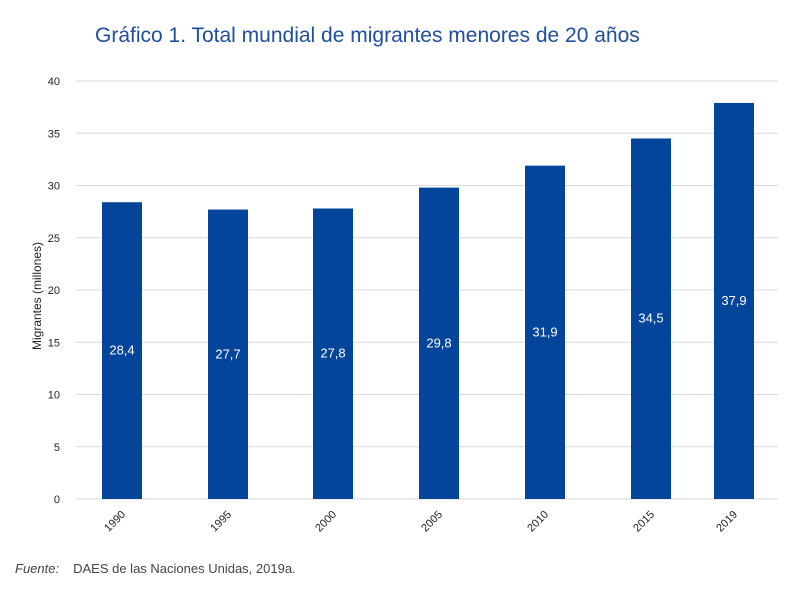 The height and width of the screenshot is (589, 808). I want to click on x-tick-label: 2019, so click(727, 522).